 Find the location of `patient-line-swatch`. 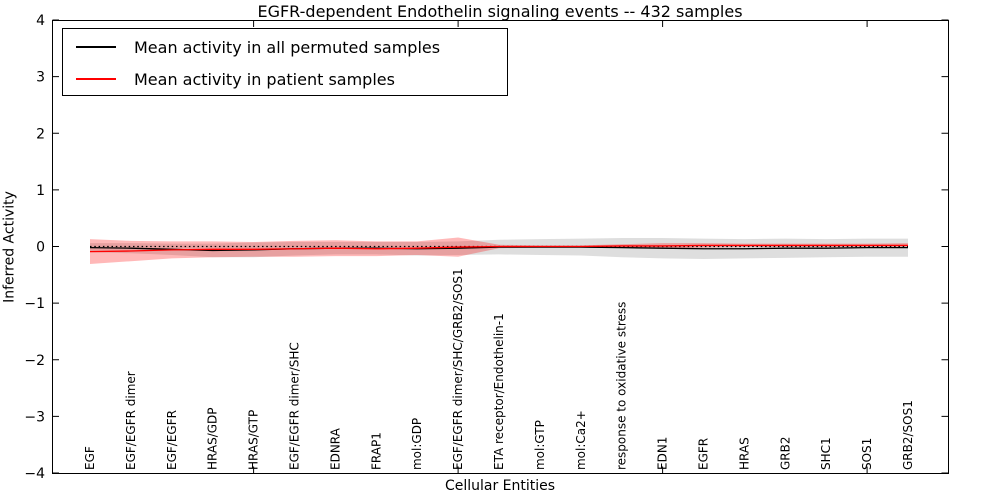

patient-line-swatch is located at coordinates (96, 79).